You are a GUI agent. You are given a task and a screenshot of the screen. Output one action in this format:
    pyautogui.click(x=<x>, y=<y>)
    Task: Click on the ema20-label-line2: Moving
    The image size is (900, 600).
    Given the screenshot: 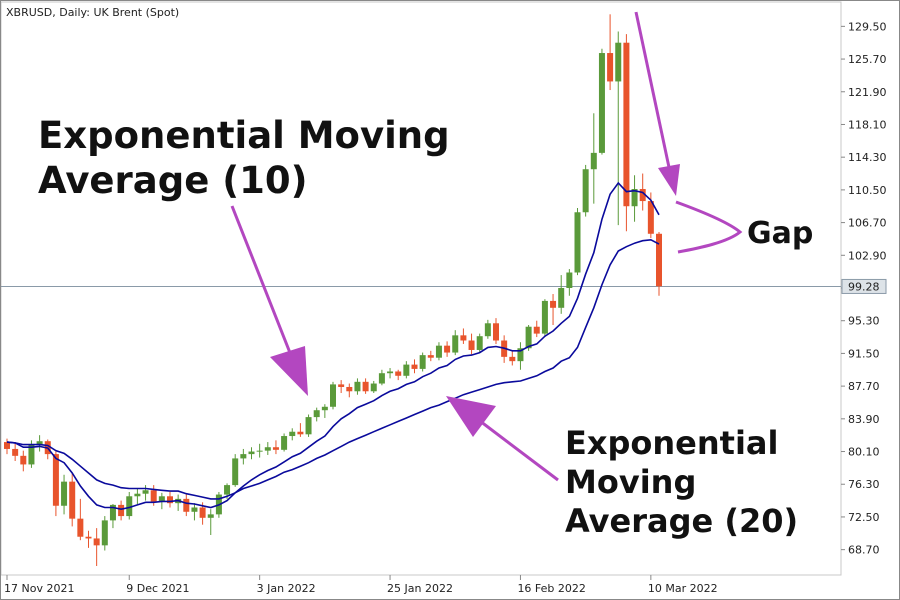 What is the action you would take?
    pyautogui.click(x=630, y=482)
    